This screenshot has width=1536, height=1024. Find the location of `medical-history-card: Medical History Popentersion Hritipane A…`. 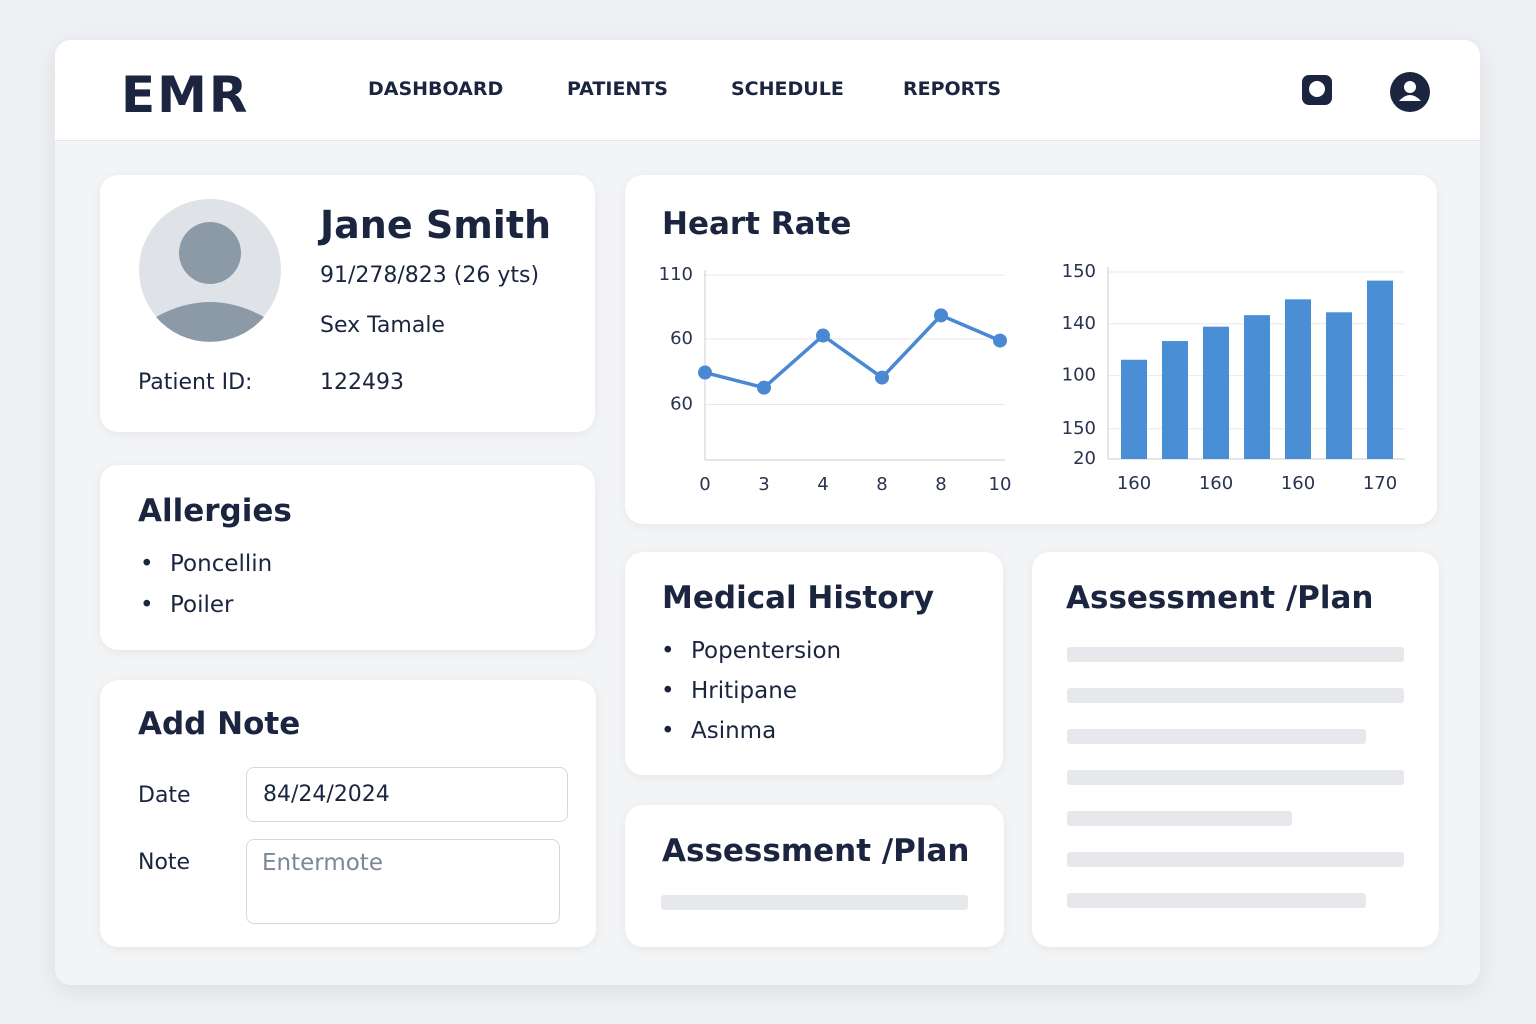

medical-history-card: Medical History Popentersion Hritipane A… is located at coordinates (814, 663).